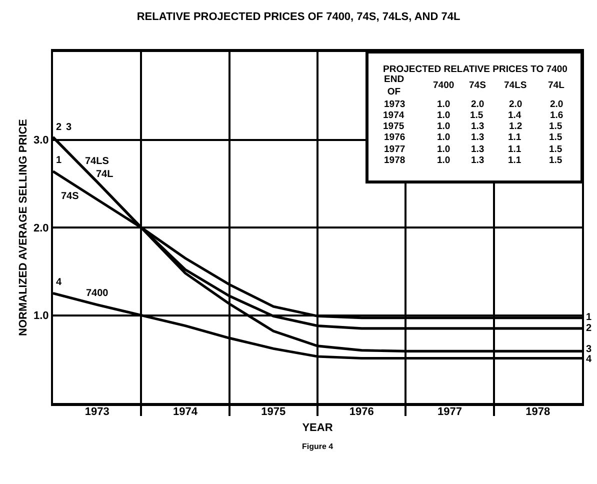 This screenshot has width=597, height=484. Describe the element at coordinates (59, 282) in the screenshot. I see `annotation: 4` at that location.